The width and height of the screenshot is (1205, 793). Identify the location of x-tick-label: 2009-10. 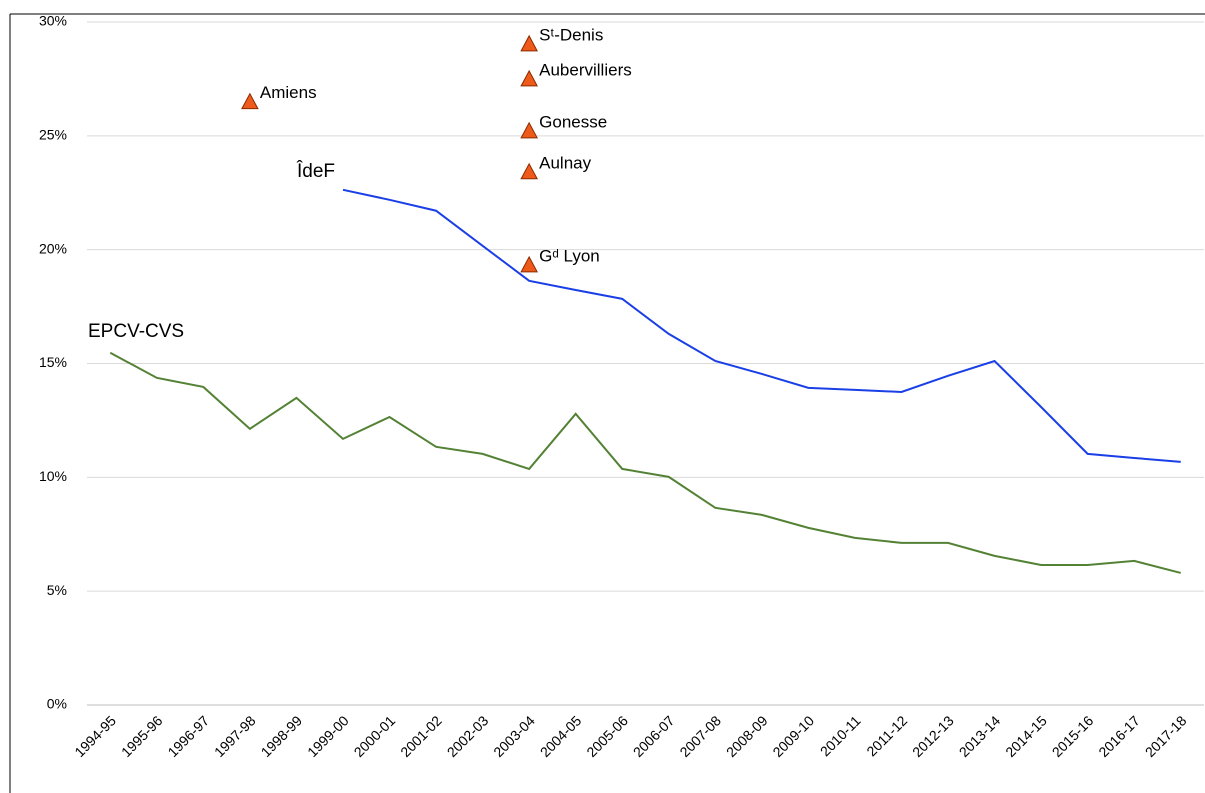
(793, 736).